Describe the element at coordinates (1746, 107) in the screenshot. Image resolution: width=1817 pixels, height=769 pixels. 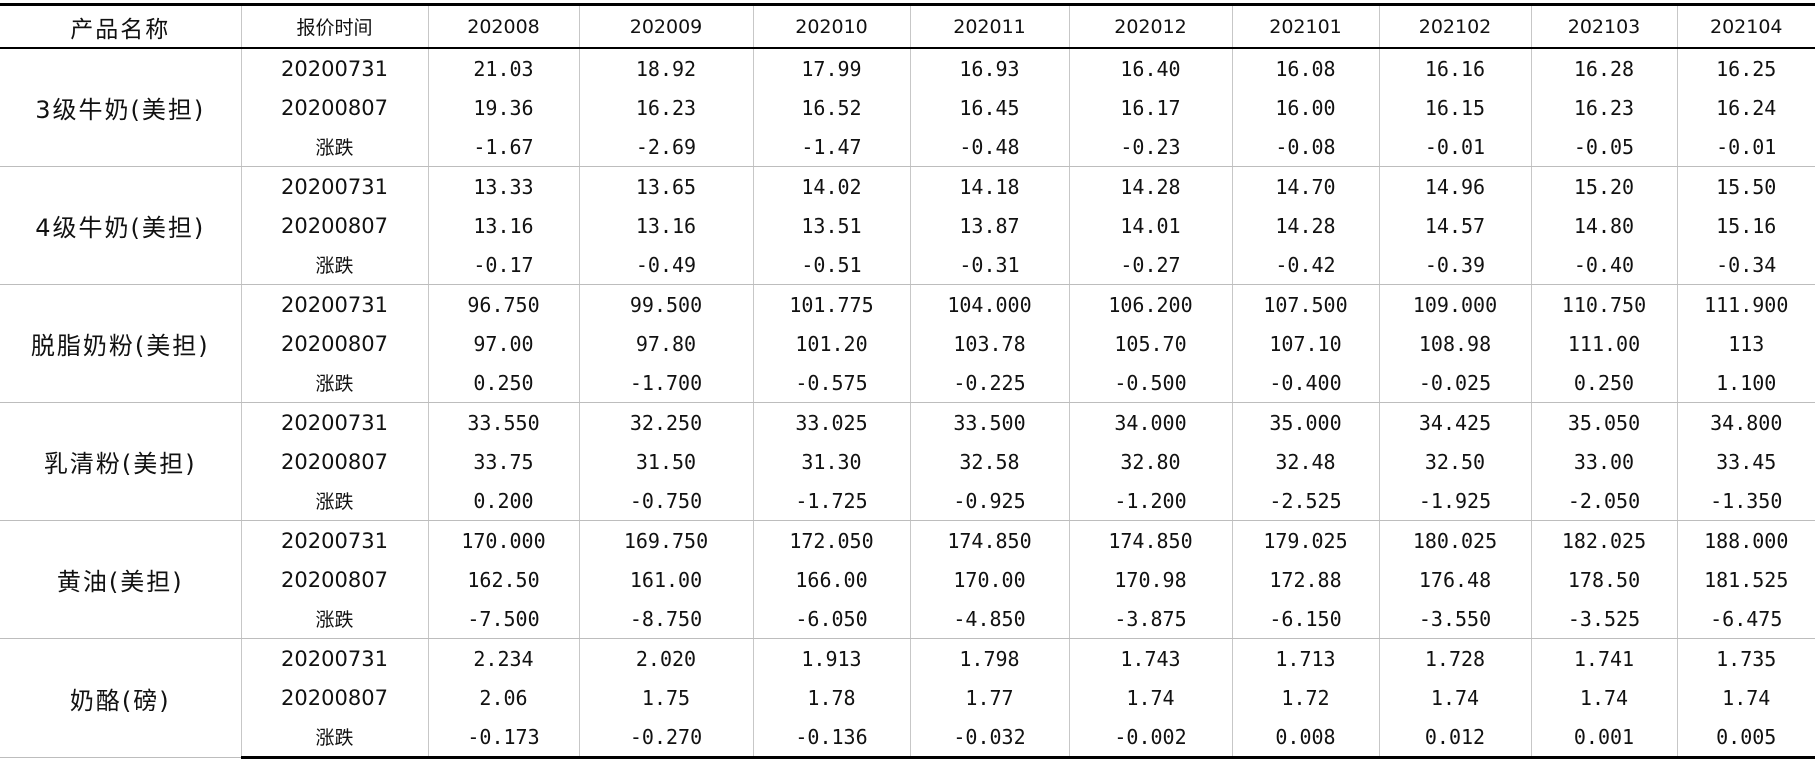
I see `price-value: 16.24` at that location.